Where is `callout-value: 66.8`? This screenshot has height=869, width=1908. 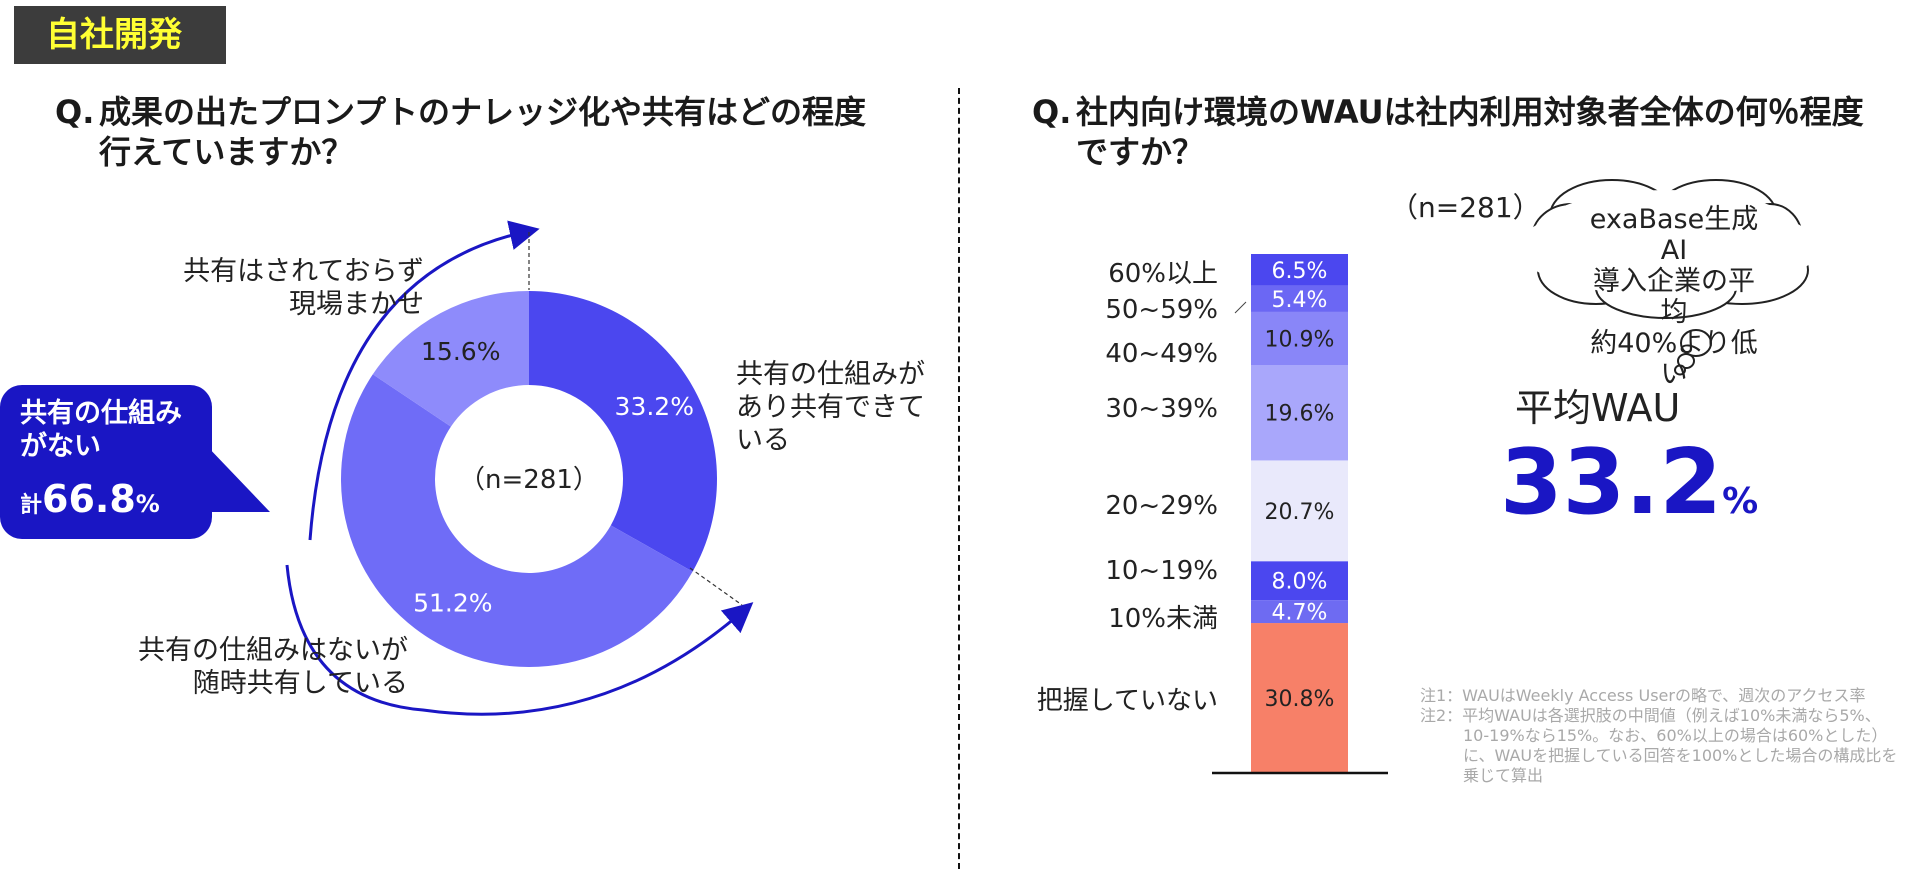
callout-value: 66.8 is located at coordinates (89, 499).